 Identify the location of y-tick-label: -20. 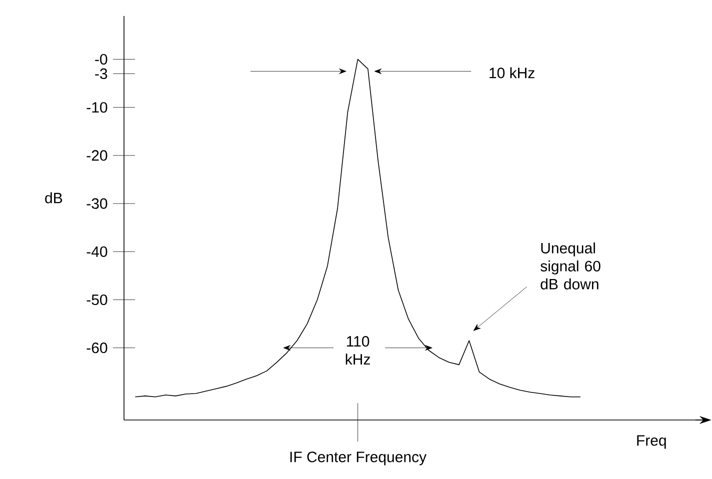
(97, 155).